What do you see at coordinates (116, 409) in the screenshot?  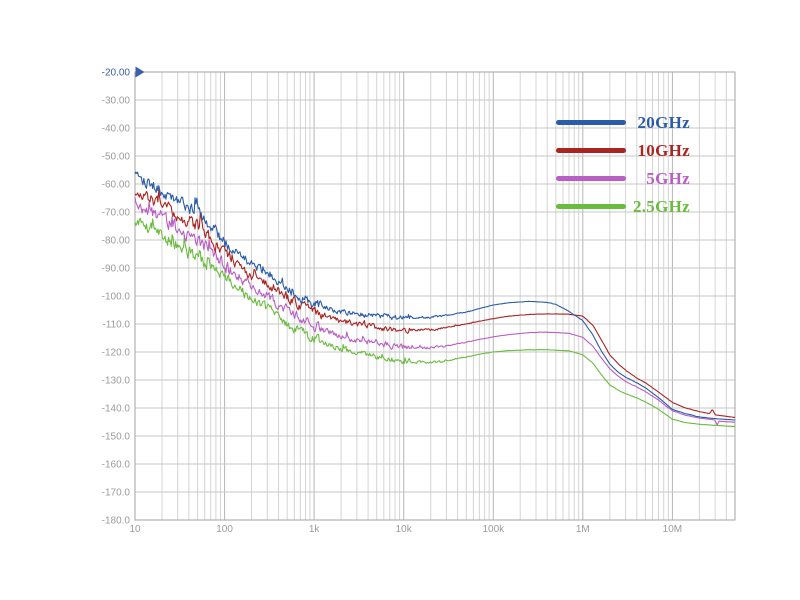 I see `y-tick-label: -140.0` at bounding box center [116, 409].